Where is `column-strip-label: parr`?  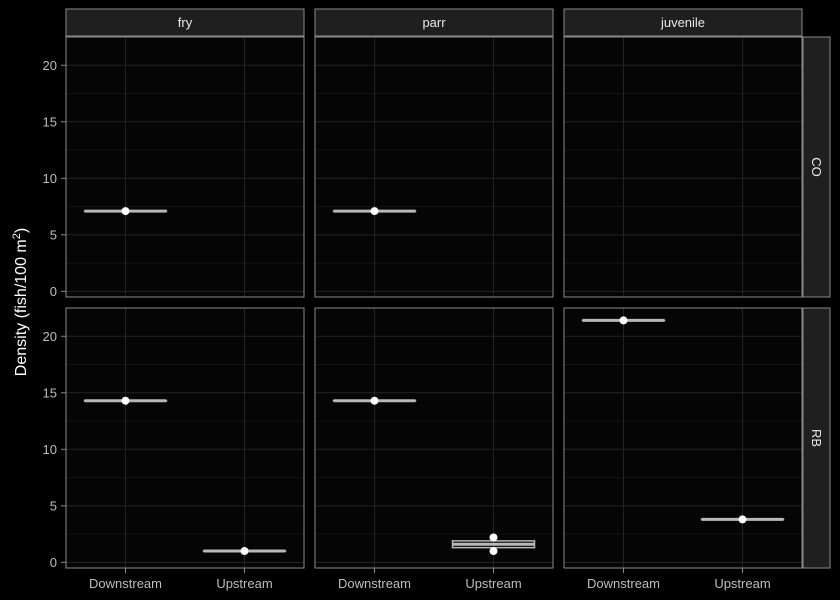 column-strip-label: parr is located at coordinates (434, 22).